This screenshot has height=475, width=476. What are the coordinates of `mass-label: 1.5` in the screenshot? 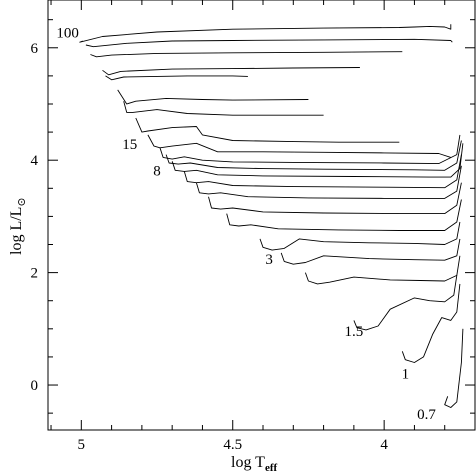 It's located at (353, 332).